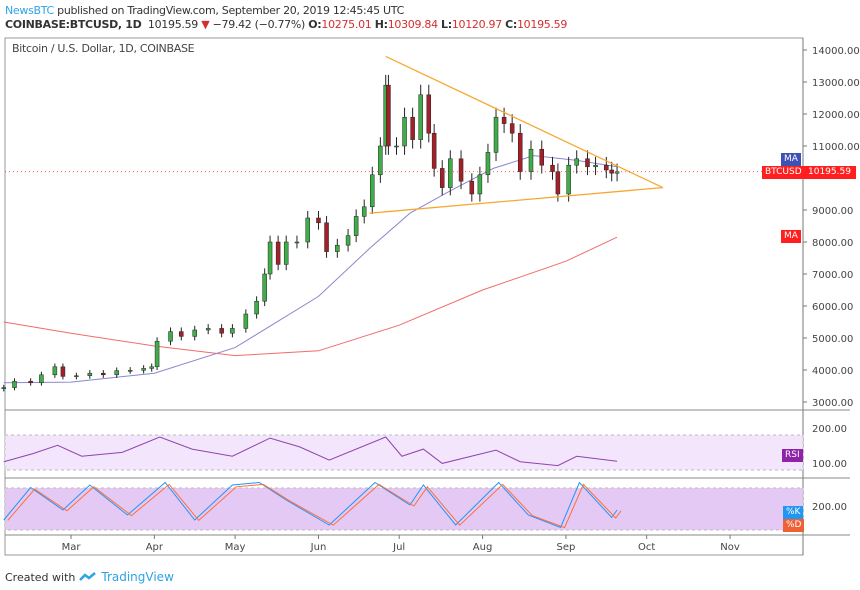 Image resolution: width=860 pixels, height=590 pixels. I want to click on price-tick-label: 11000.00, so click(836, 147).